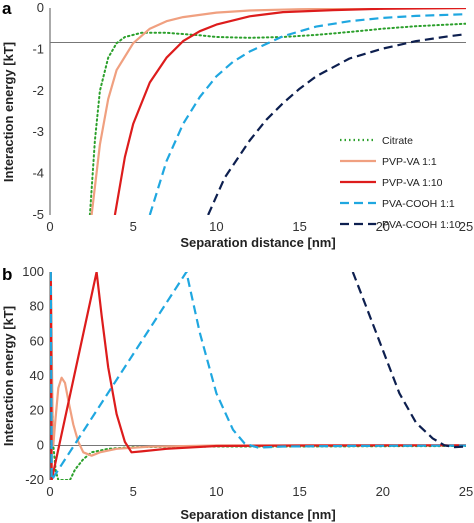 The image size is (474, 523). What do you see at coordinates (37, 306) in the screenshot?
I see `y-tick-label: 80` at bounding box center [37, 306].